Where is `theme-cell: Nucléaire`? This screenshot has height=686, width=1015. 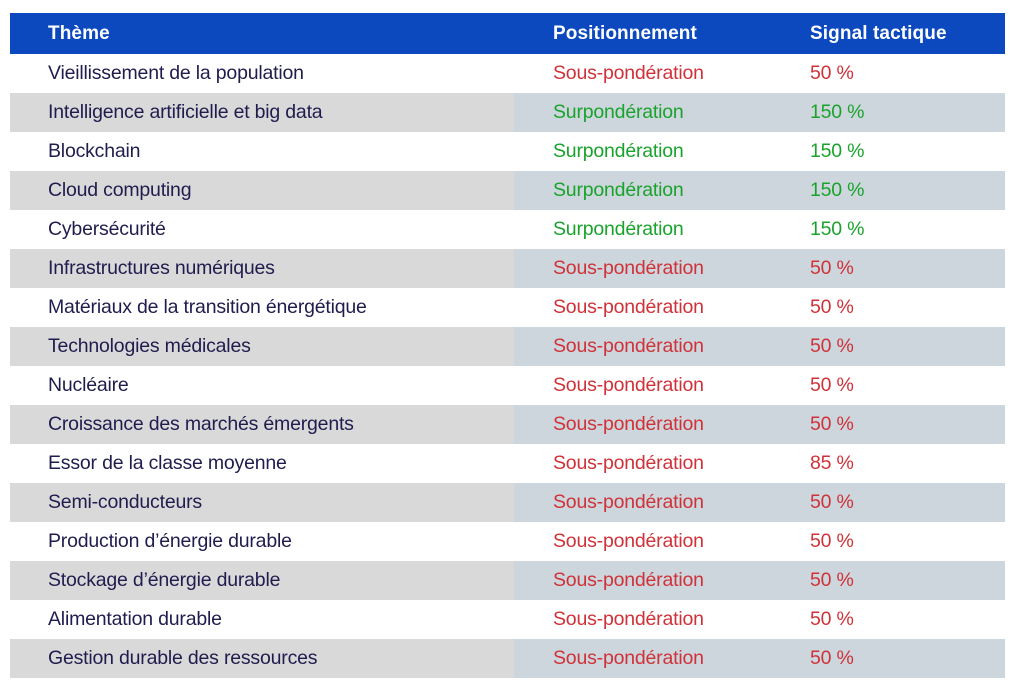 theme-cell: Nucléaire is located at coordinates (88, 385).